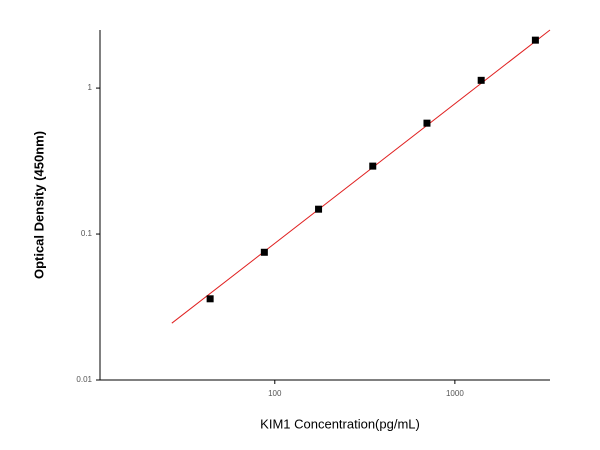 Image resolution: width=600 pixels, height=450 pixels. Describe the element at coordinates (38, 205) in the screenshot. I see `y-axis-label: Optical Density (450nm)` at that location.